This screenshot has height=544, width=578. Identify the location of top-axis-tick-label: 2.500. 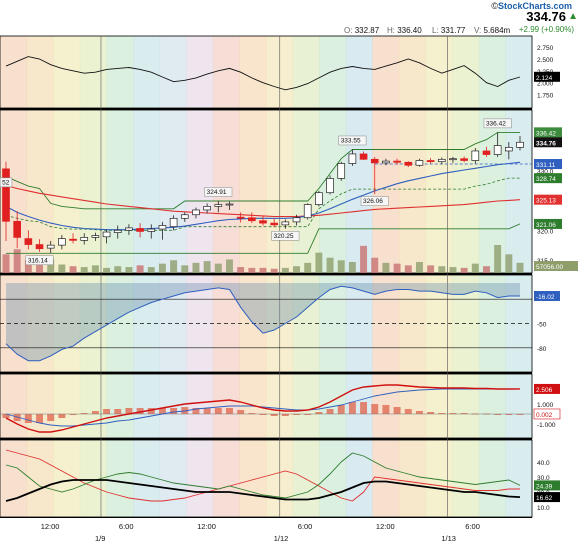
(545, 60).